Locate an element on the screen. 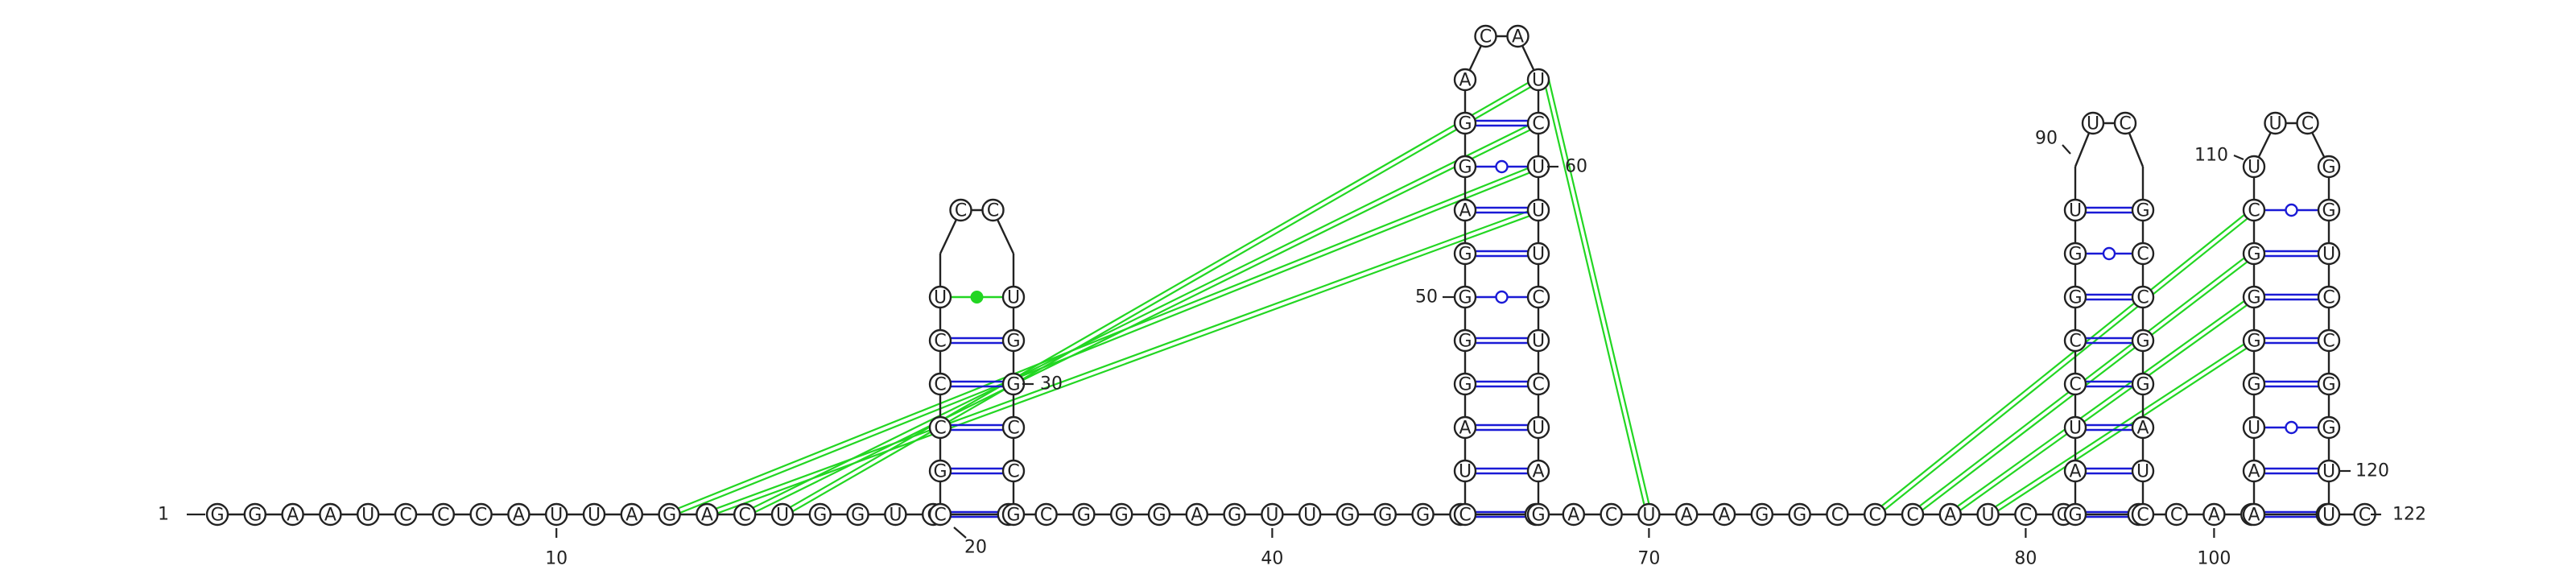 This screenshot has height=570, width=2576. wobble-pair-marker is located at coordinates (1502, 297).